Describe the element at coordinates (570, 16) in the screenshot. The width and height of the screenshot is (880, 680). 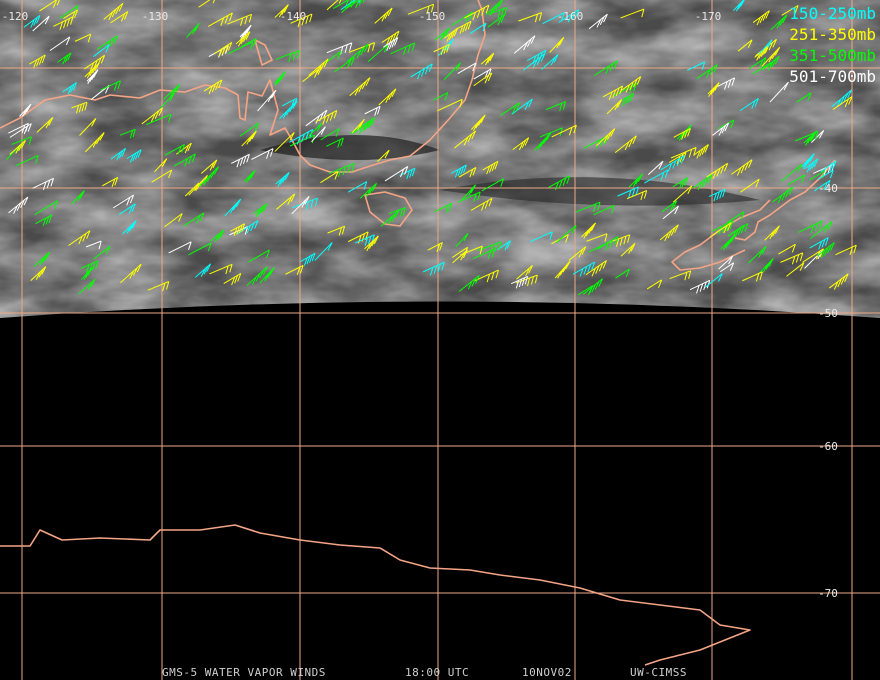
I see `longitude-label: -160` at that location.